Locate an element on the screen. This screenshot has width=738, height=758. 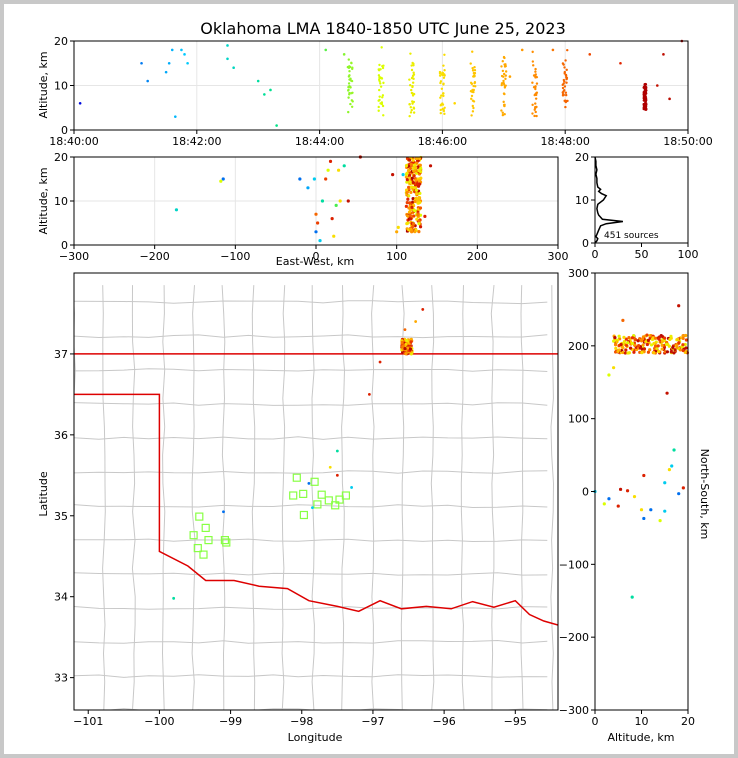
altitude-eastwest-ylabel: Altitude, km is located at coordinates (43, 200).